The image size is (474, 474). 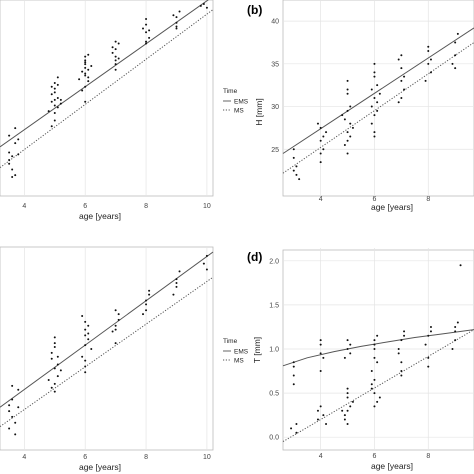 I want to click on panel-c-x-axis-title: age [years], so click(x=100, y=467).